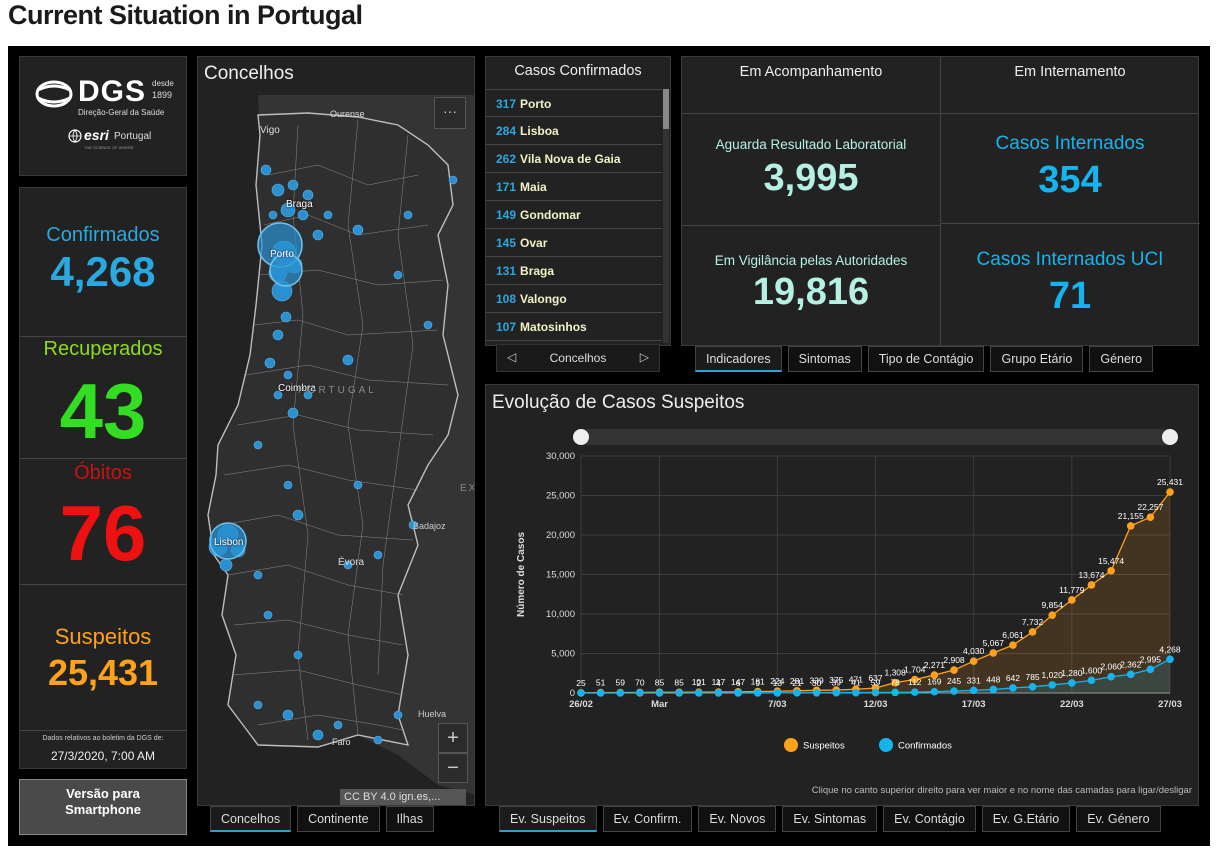 The image size is (1222, 852). Describe the element at coordinates (54, 94) in the screenshot. I see `dgs-logo-icon` at that location.